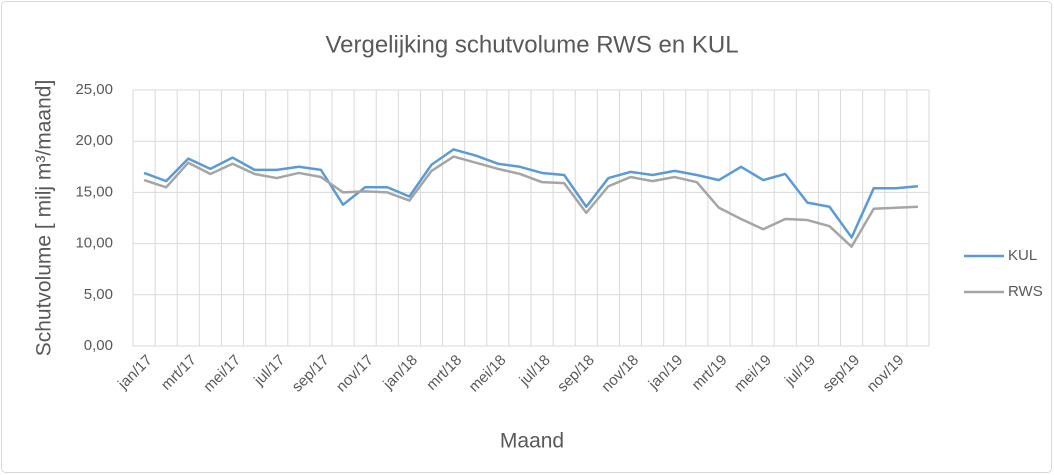  I want to click on y-tick-label: 10,00, so click(94, 243).